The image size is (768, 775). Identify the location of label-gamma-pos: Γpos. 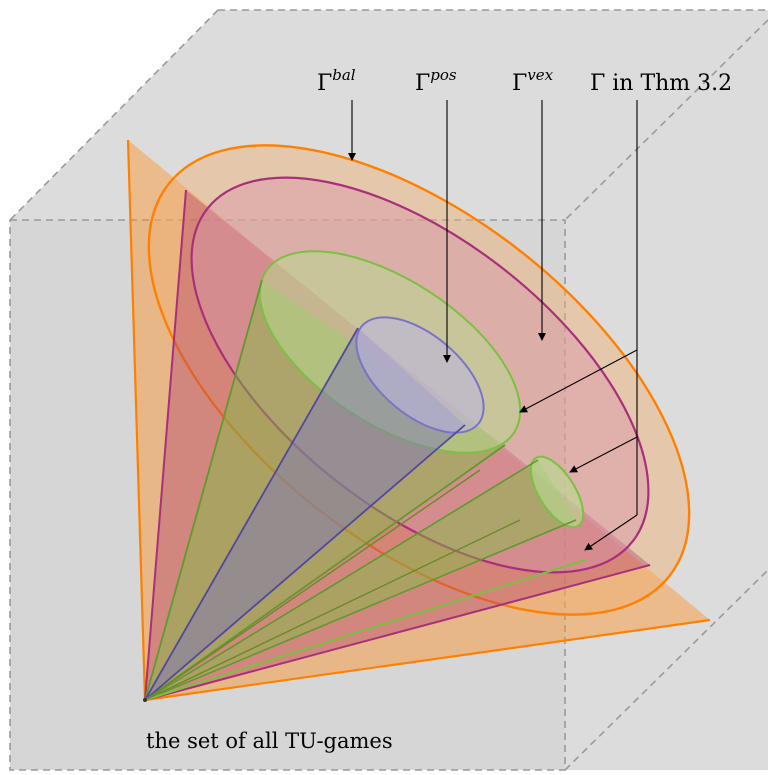
(436, 81).